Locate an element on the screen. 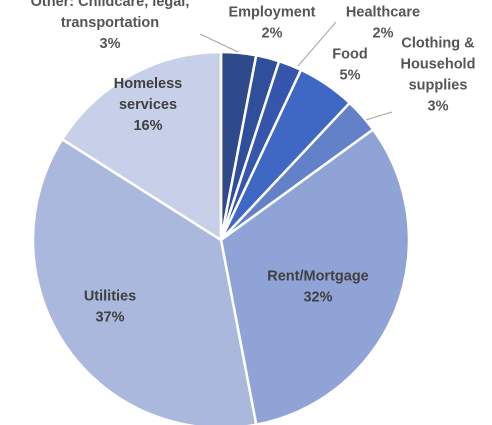 The image size is (492, 425). label-name-line: Healthcare is located at coordinates (383, 13).